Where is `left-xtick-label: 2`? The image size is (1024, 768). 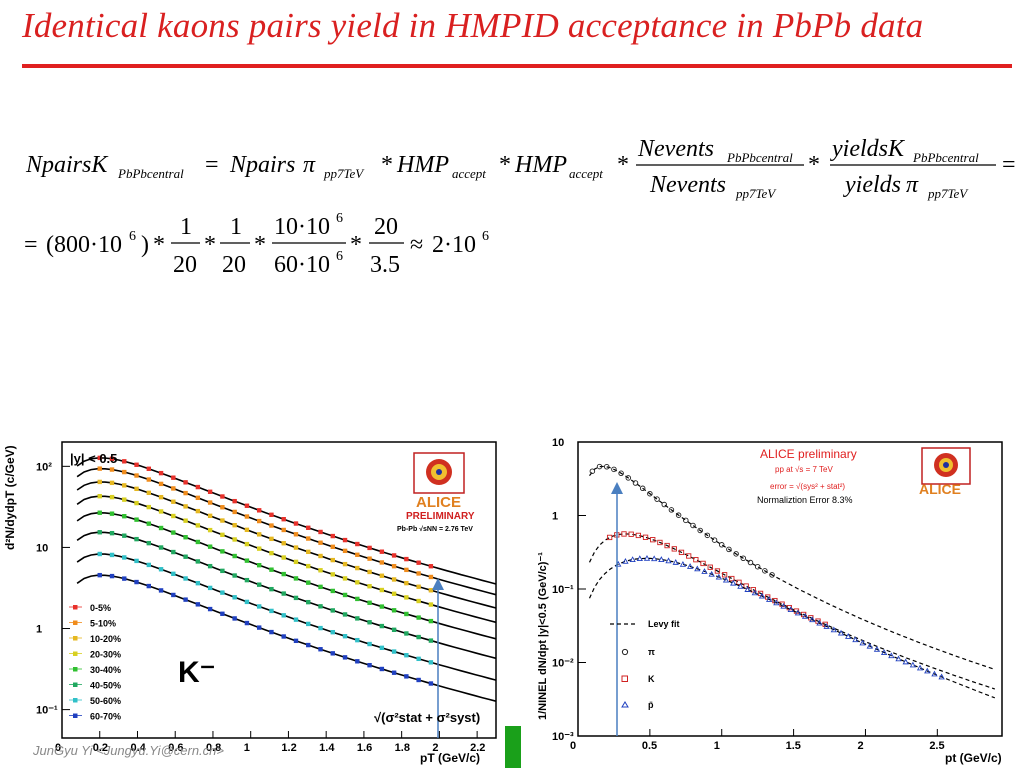
left-xtick-label: 2 is located at coordinates (435, 748).